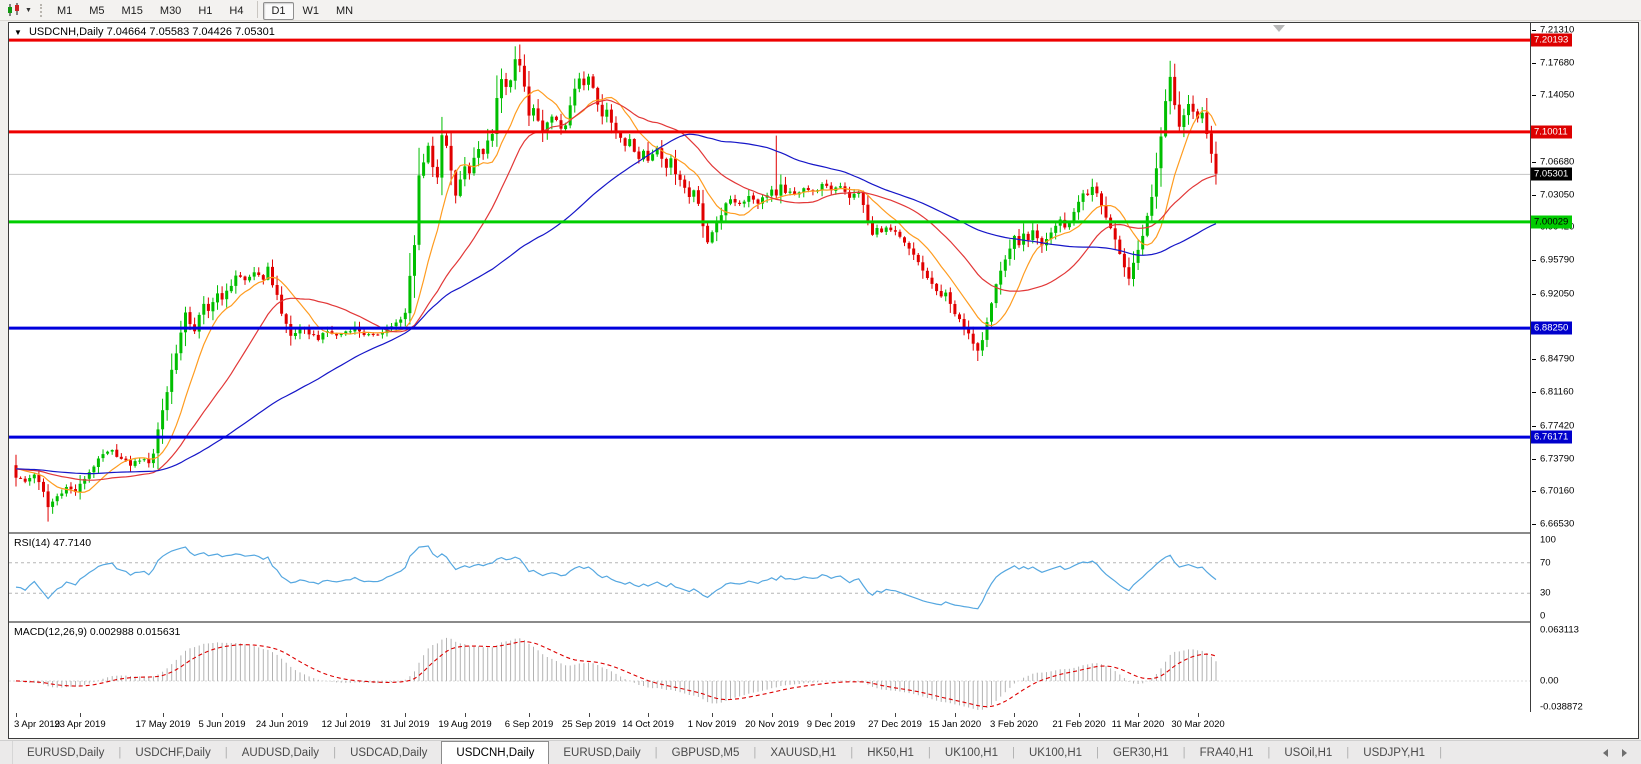 The width and height of the screenshot is (1641, 764). I want to click on chart-tab-USDCHF-Daily: USDCHF,Daily, so click(173, 752).